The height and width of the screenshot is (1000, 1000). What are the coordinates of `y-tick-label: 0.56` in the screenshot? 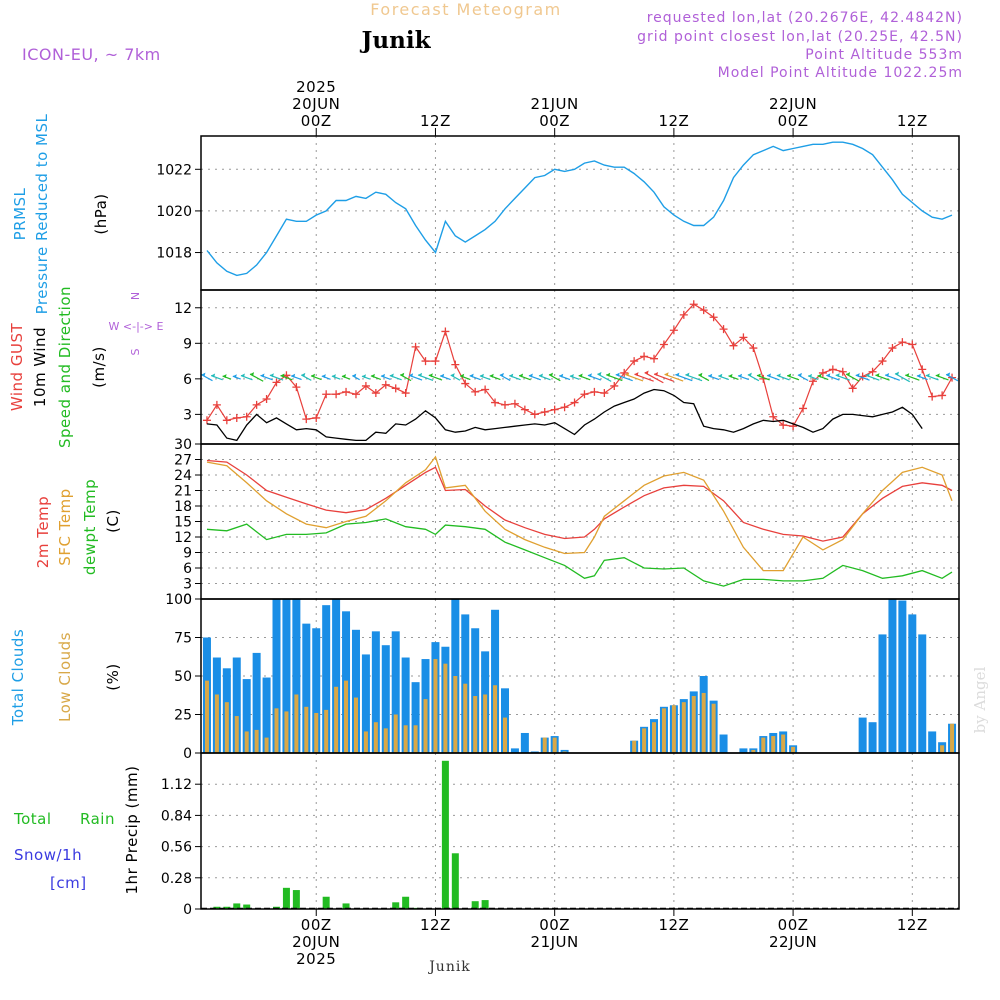 It's located at (176, 848).